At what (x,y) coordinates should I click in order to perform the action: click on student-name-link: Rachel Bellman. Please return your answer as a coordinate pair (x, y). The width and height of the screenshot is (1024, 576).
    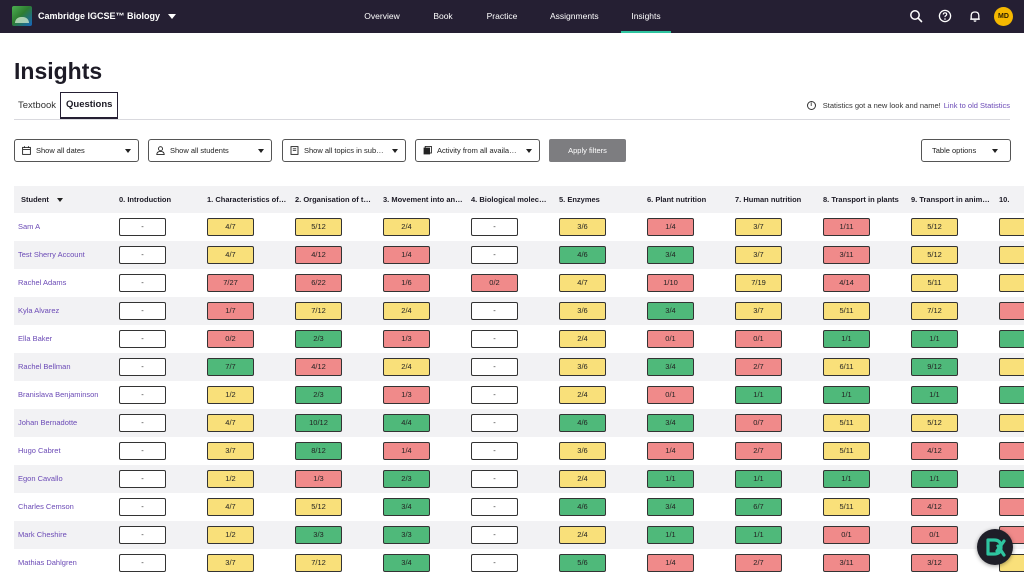
    Looking at the image, I should click on (44, 366).